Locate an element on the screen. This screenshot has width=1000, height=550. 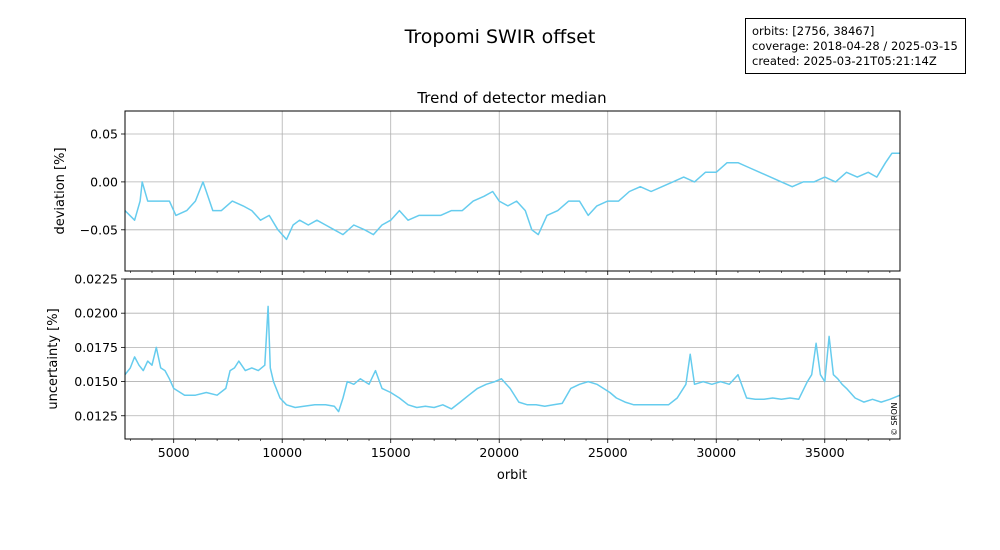
top-series-line is located at coordinates (512, 196).